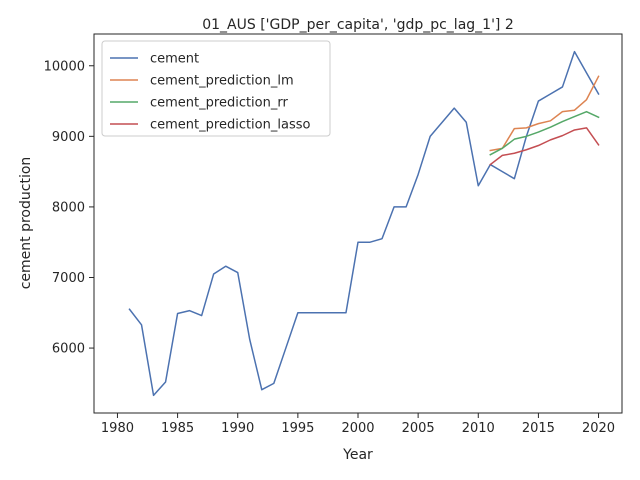 This screenshot has width=640, height=480. What do you see at coordinates (26, 223) in the screenshot?
I see `y-axis-label: cement production` at bounding box center [26, 223].